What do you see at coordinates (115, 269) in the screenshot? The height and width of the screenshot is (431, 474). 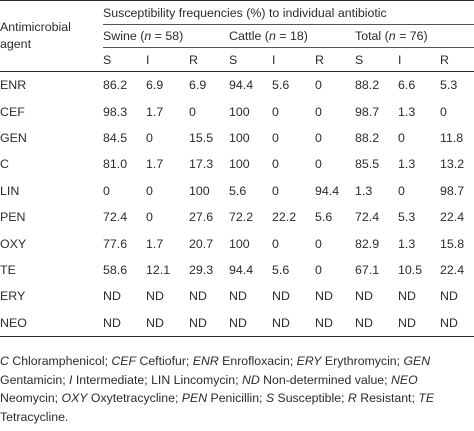 I see `value-cell: 58.6` at bounding box center [115, 269].